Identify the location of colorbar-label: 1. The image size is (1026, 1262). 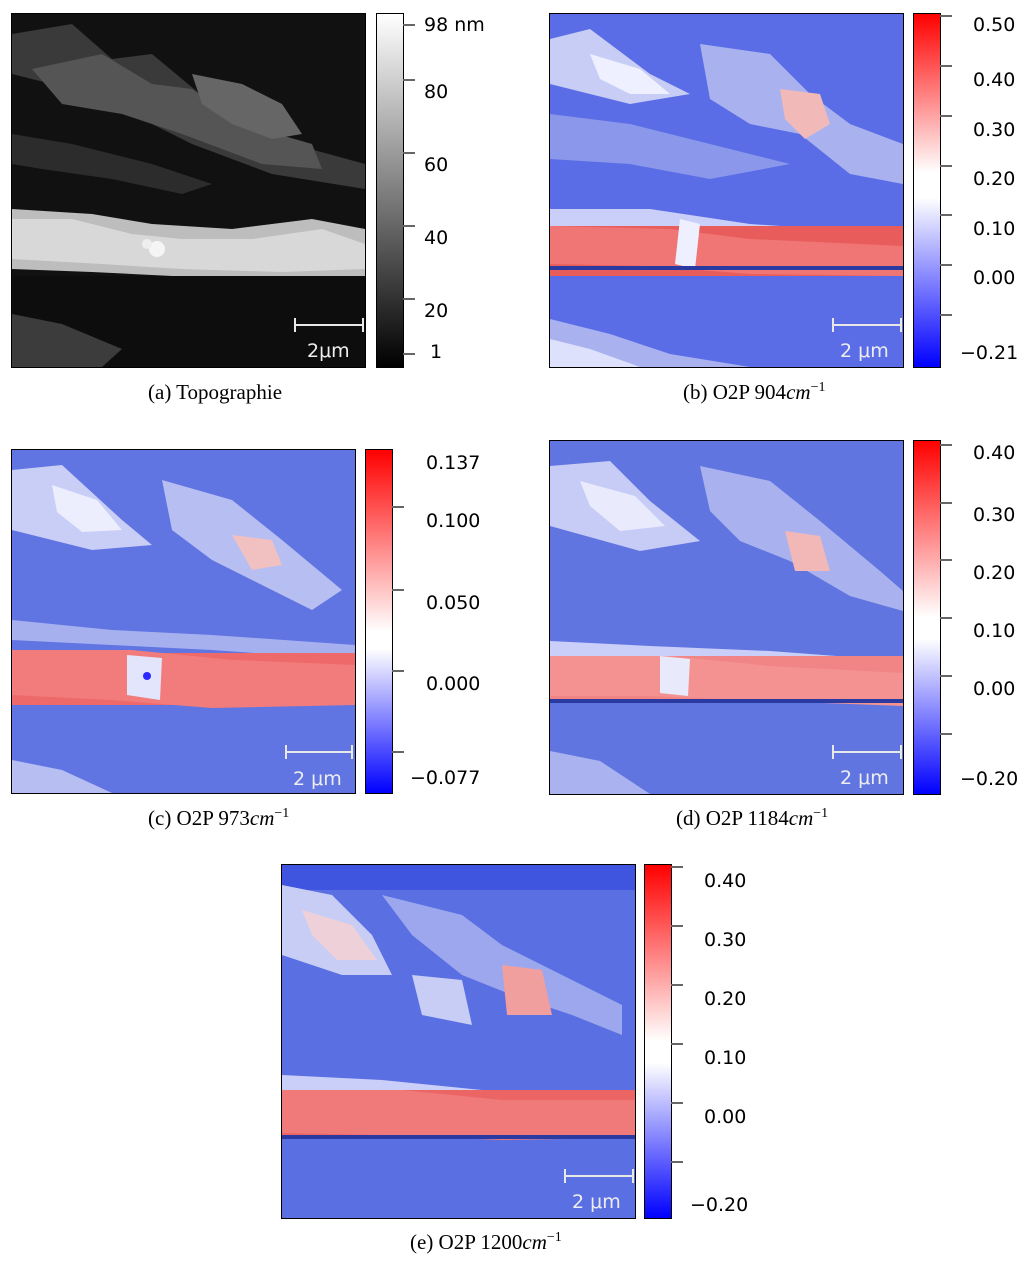
(436, 352).